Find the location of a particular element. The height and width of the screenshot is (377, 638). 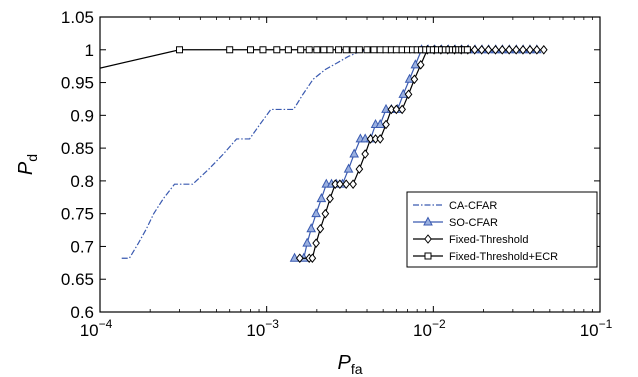

legend-item: Fixed-Threshold+ECR is located at coordinates (485, 257).